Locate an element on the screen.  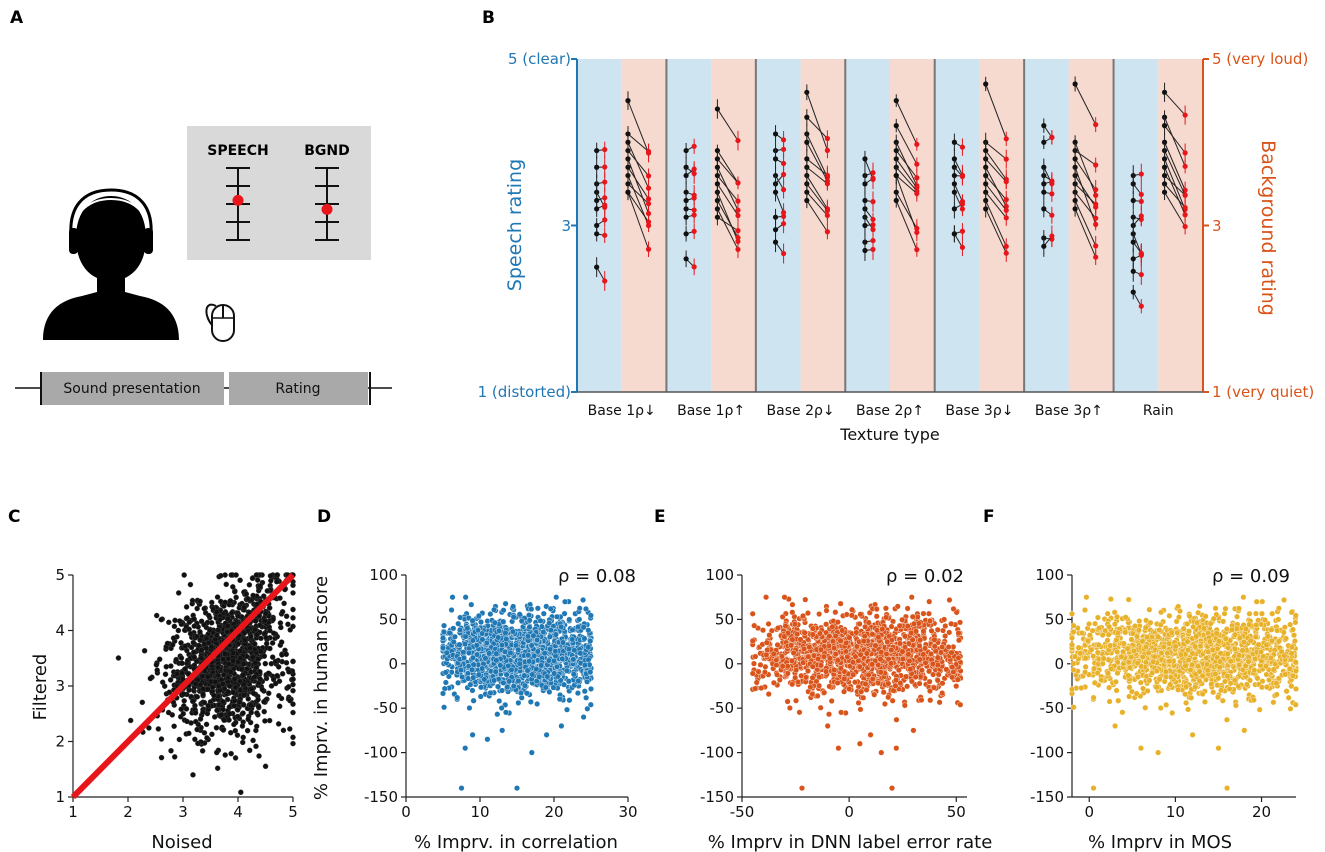
e-ytick-label: -150 is located at coordinates (717, 797).